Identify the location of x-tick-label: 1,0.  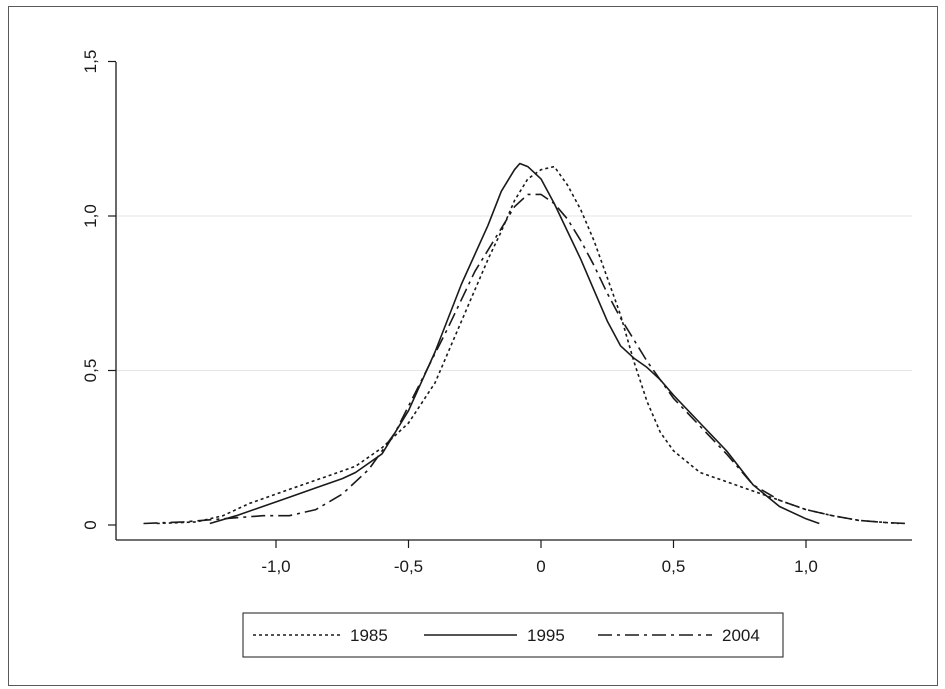
(806, 566).